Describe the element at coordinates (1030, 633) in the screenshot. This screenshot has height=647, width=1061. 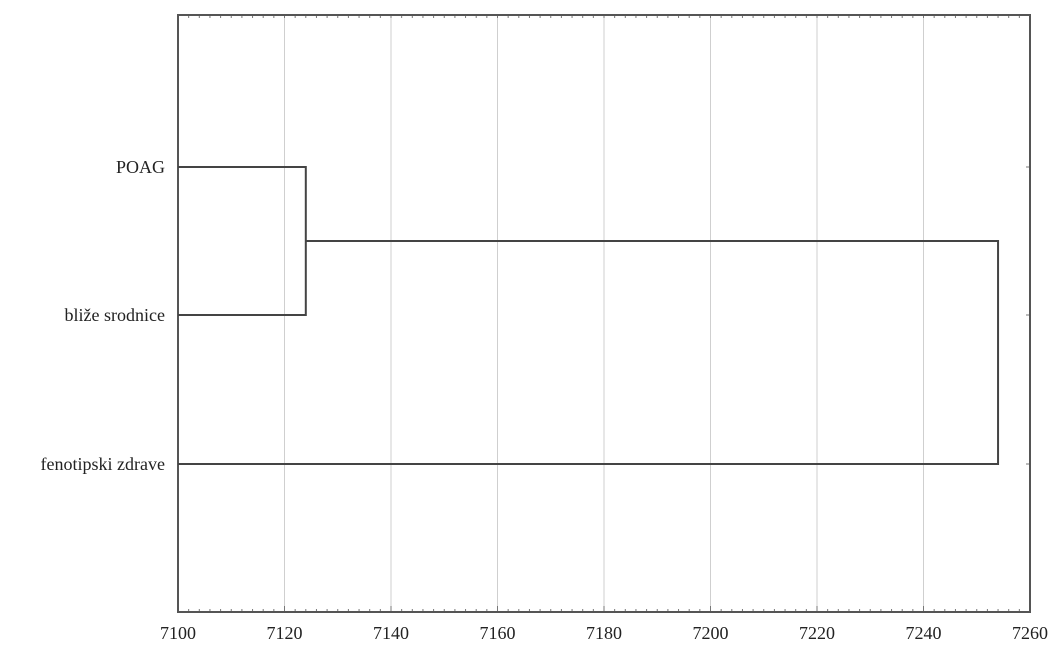
I see `x-tick-label: 7260` at that location.